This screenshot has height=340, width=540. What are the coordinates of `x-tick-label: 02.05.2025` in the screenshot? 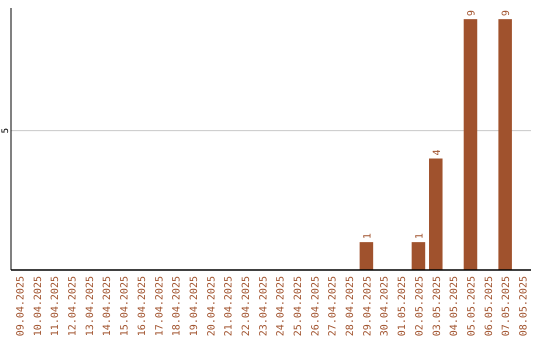 It's located at (420, 306).